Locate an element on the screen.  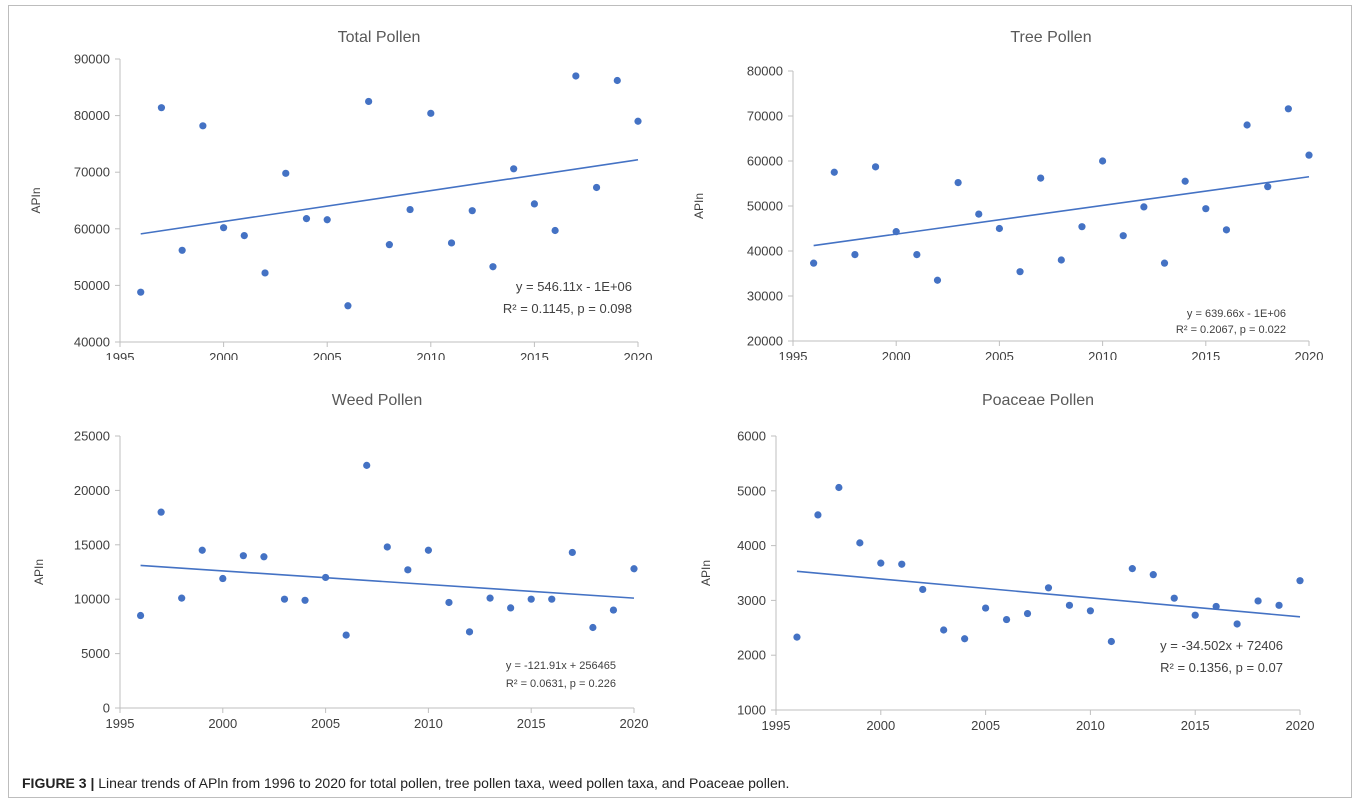
y-tick-label: 80000 is located at coordinates (92, 115).